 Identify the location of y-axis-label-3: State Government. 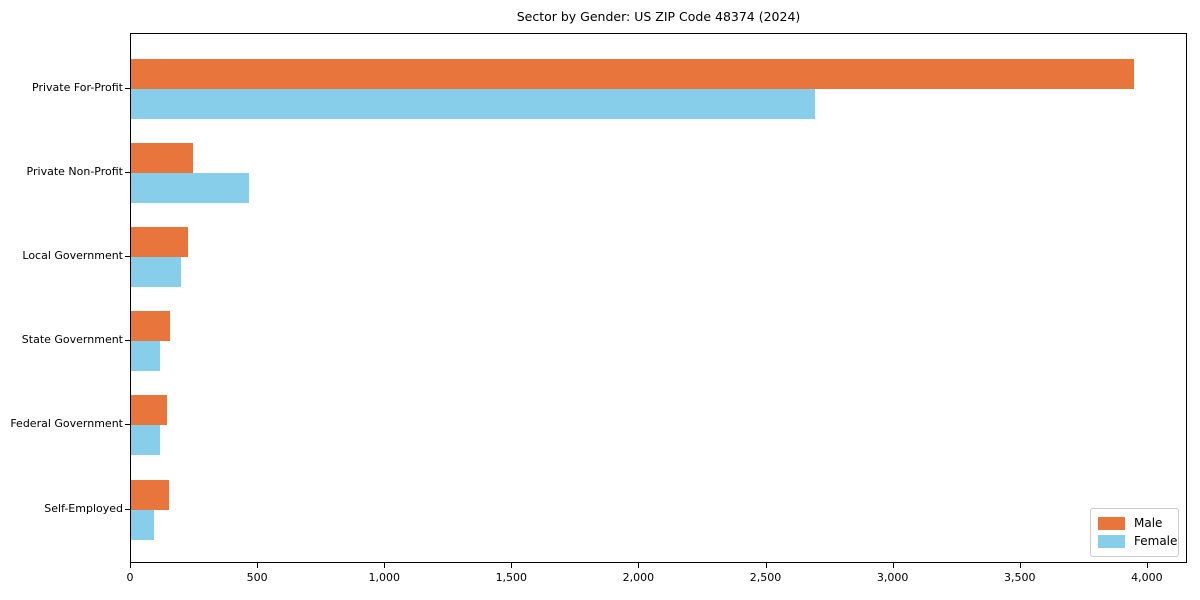
(72, 340).